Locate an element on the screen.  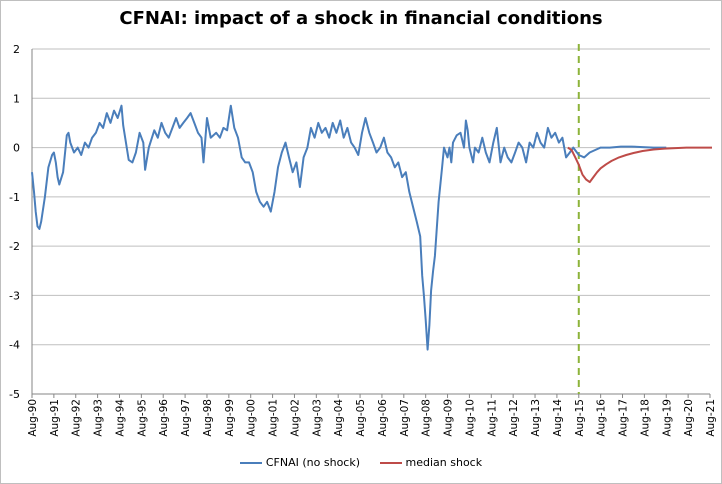
x-tick-label: Aug-19 is located at coordinates (667, 418).